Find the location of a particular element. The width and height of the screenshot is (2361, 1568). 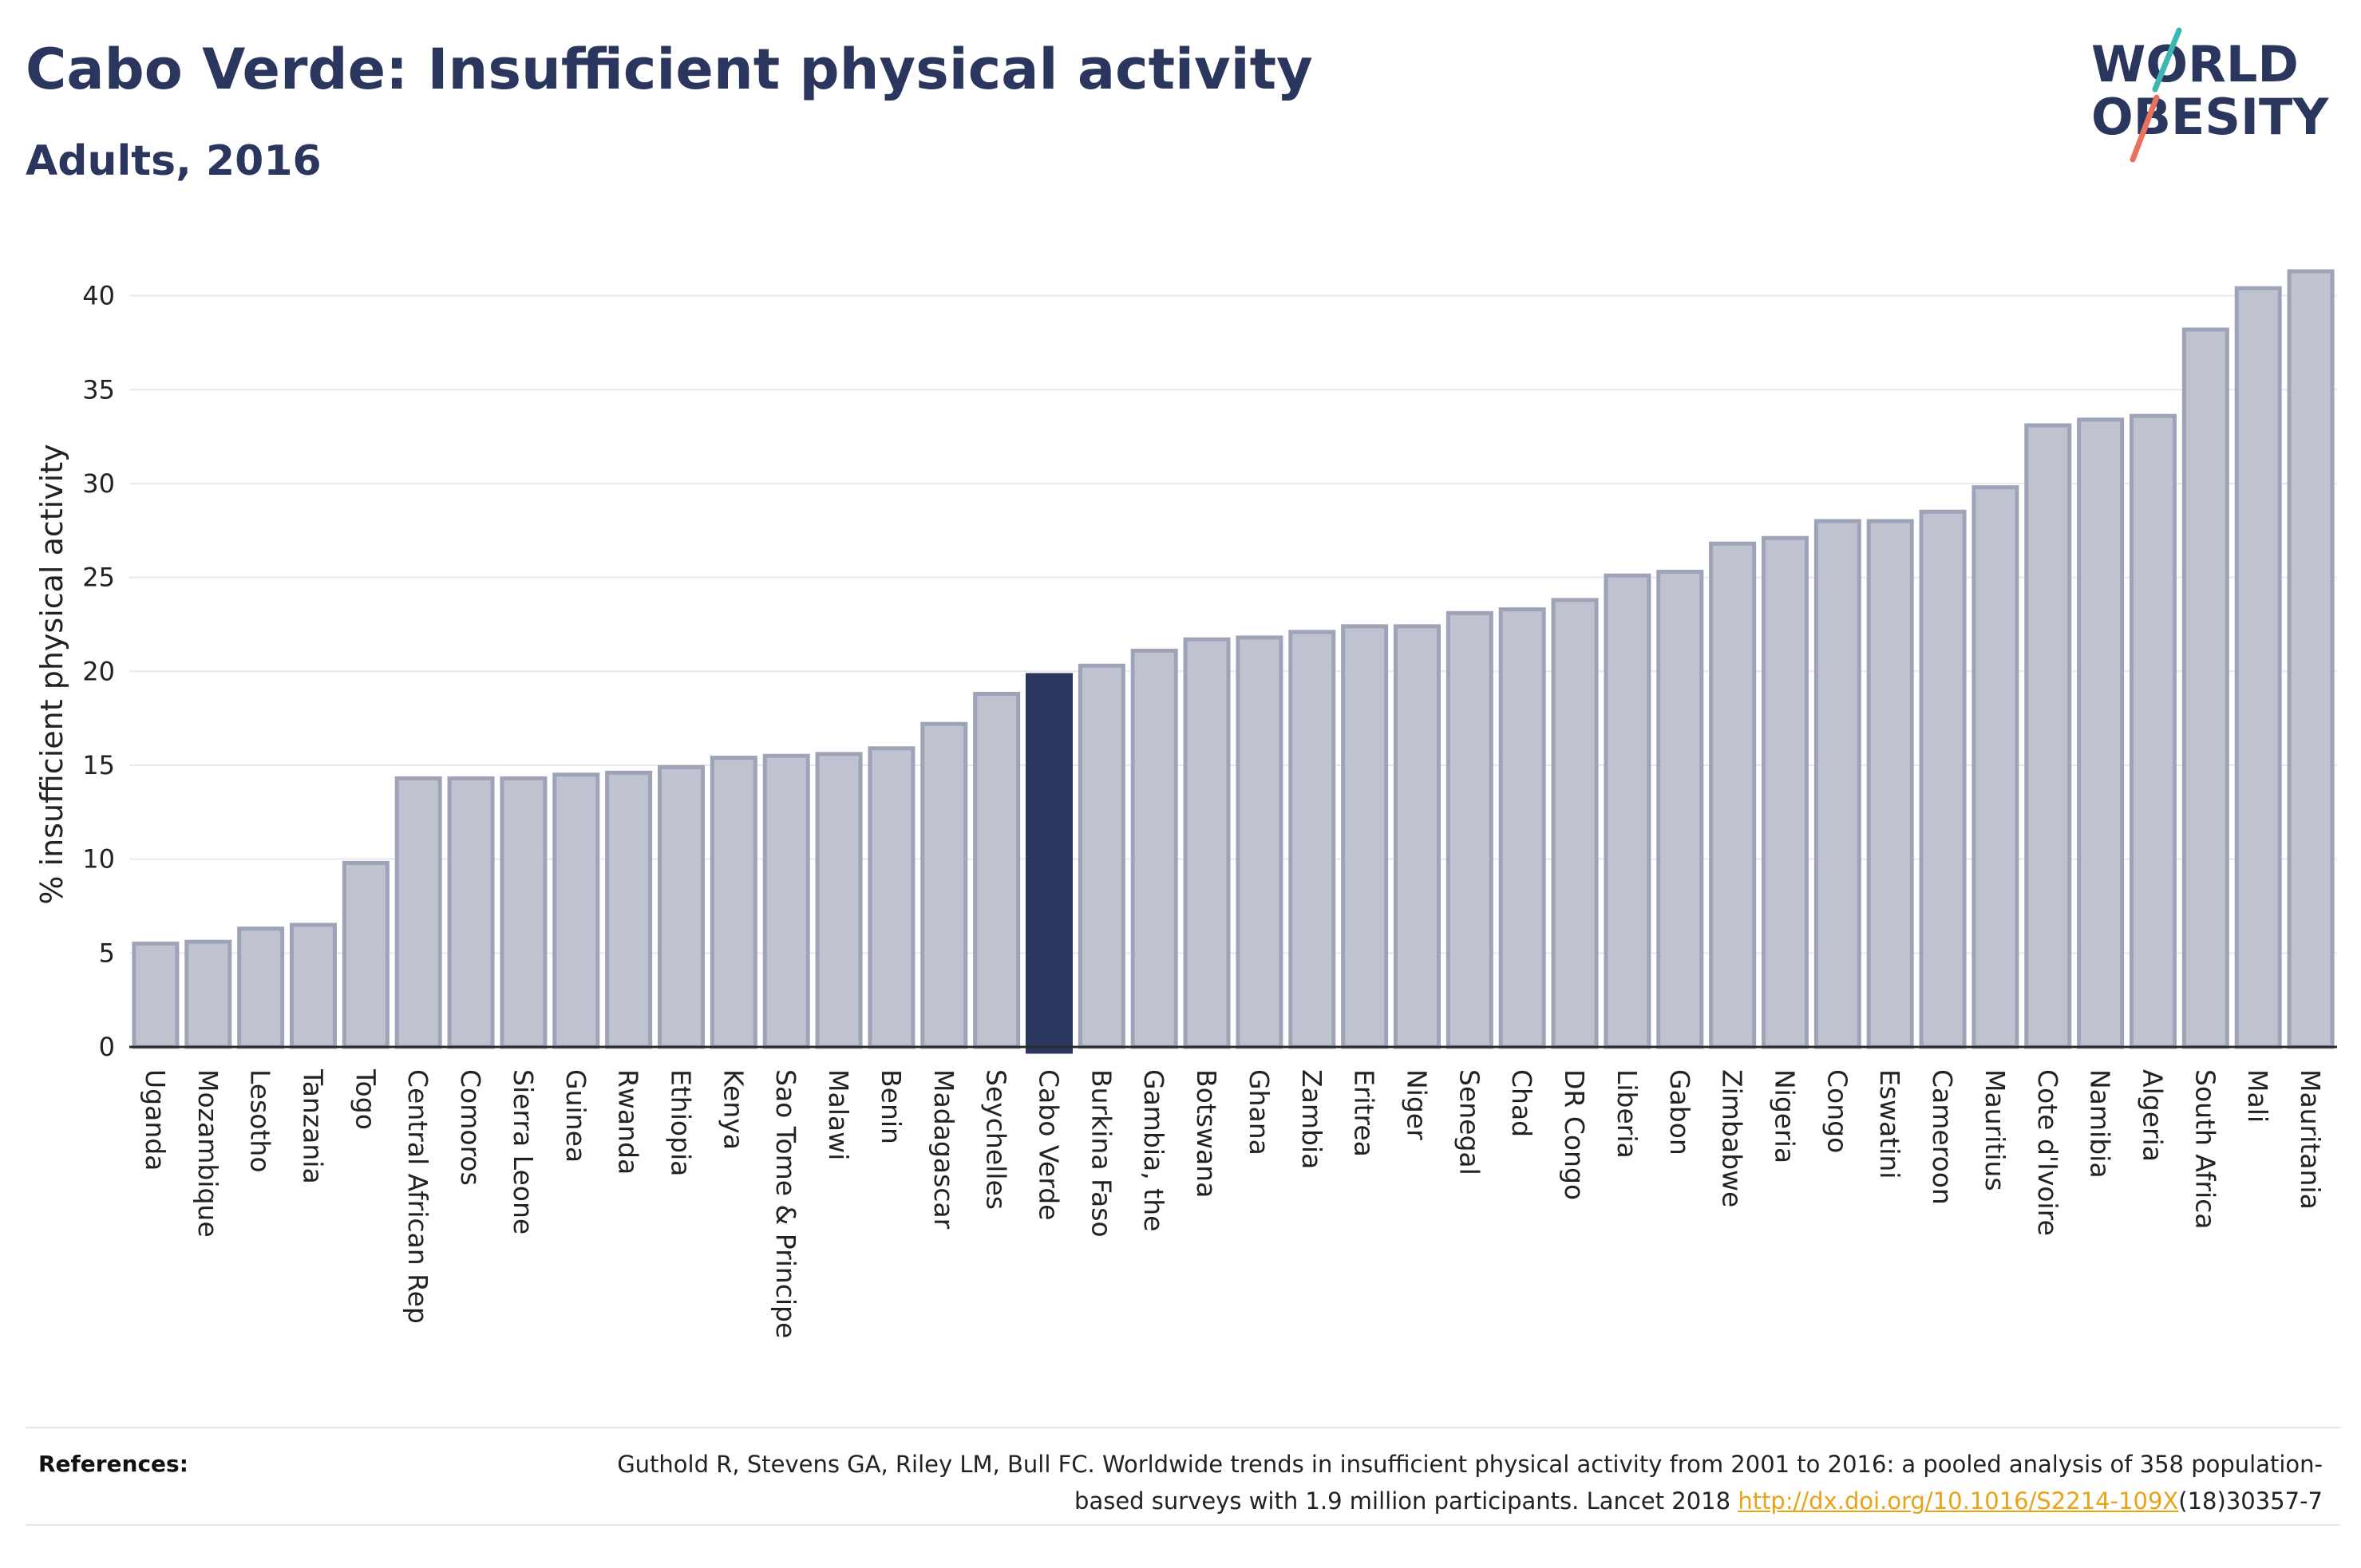

x-tick-label: Lesotho is located at coordinates (260, 1121).